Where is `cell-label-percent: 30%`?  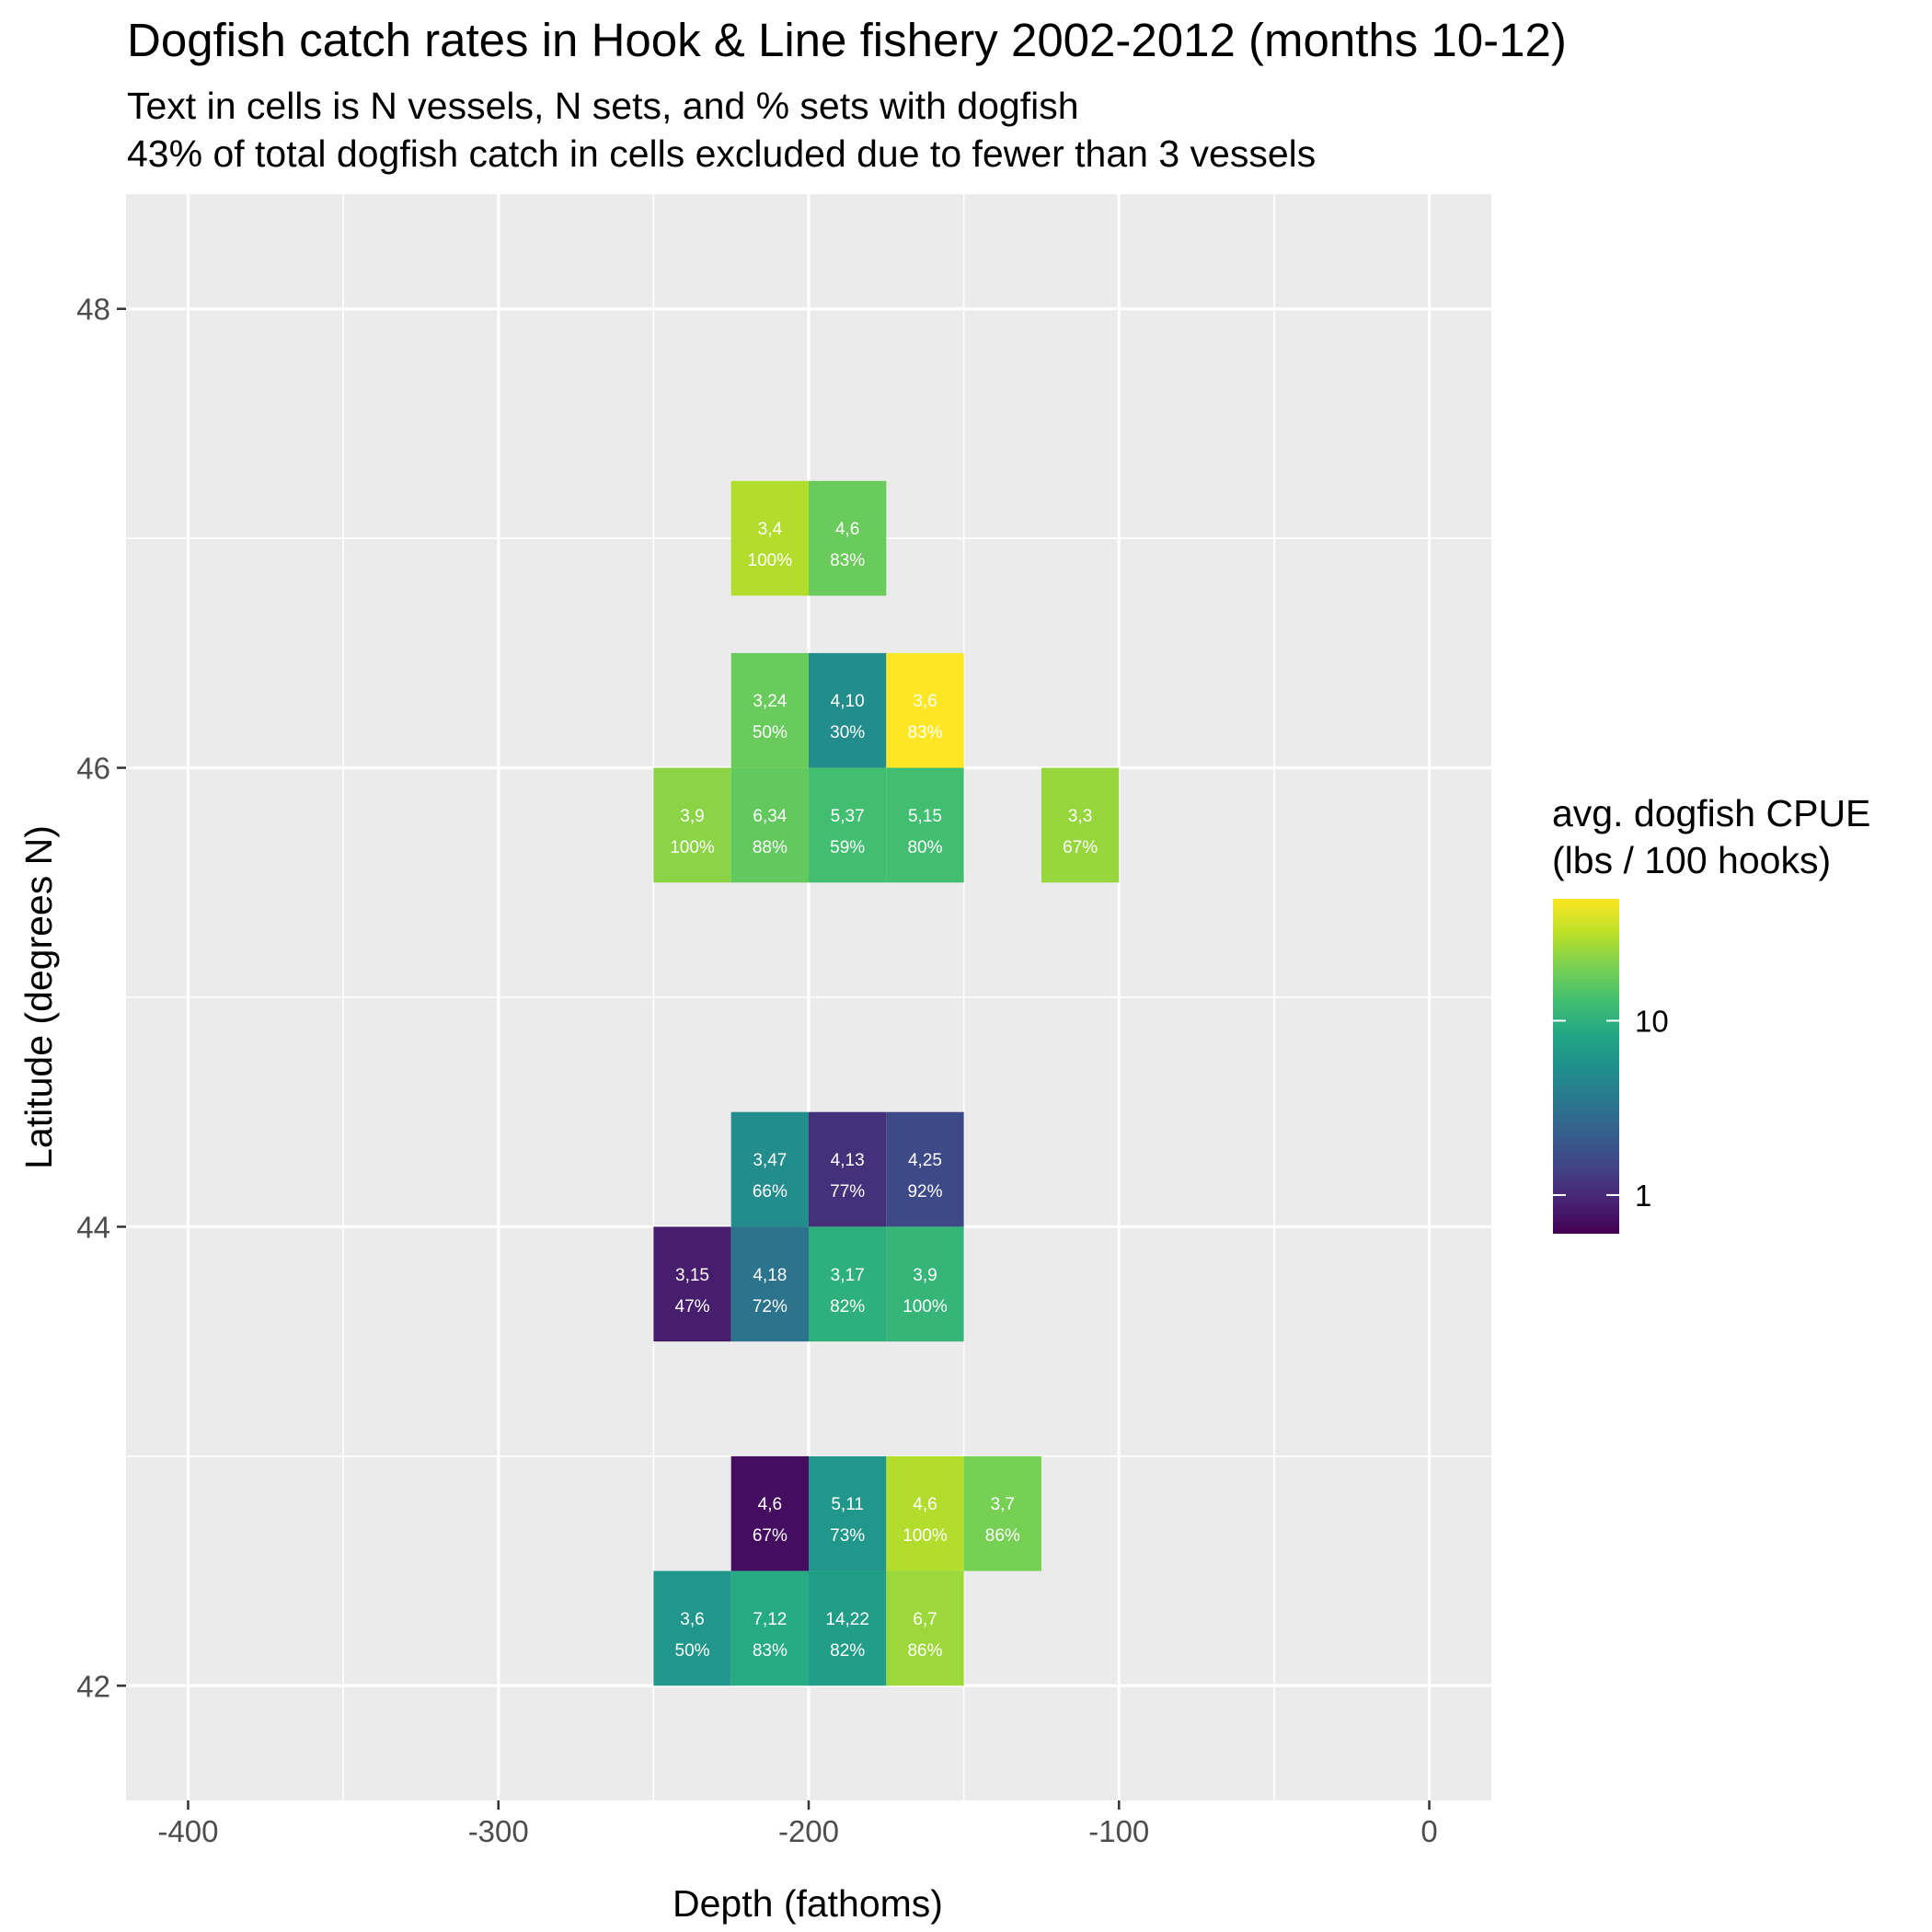
cell-label-percent: 30% is located at coordinates (847, 732).